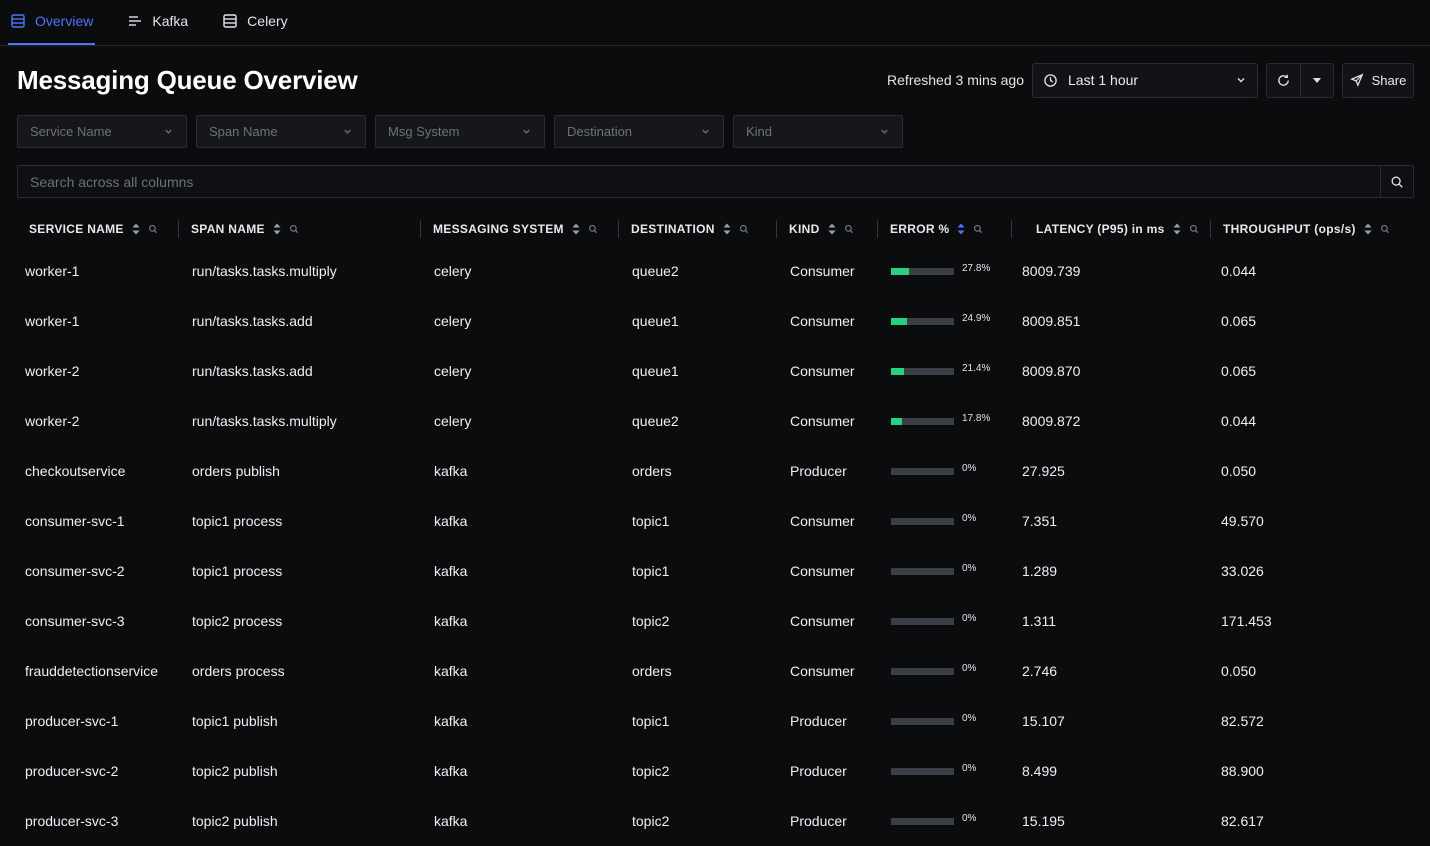 This screenshot has width=1430, height=846. Describe the element at coordinates (75, 521) in the screenshot. I see `cell-service: consumer-svc-1` at that location.